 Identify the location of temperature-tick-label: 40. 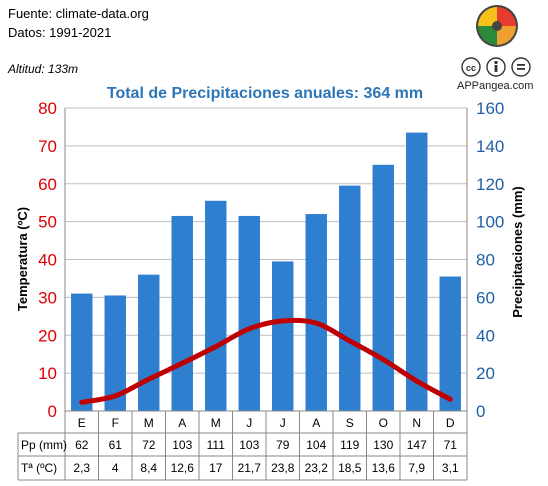
(47, 260).